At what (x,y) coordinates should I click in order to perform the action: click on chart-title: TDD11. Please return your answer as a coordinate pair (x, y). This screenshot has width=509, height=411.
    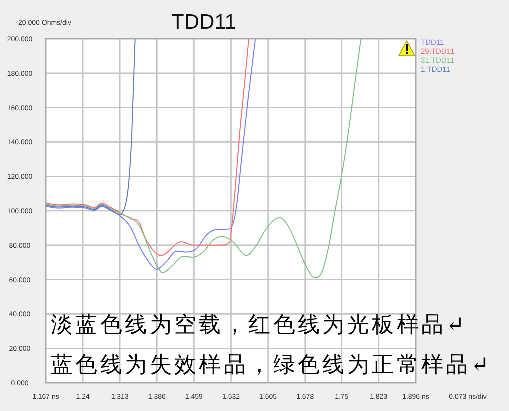
    Looking at the image, I should click on (204, 22).